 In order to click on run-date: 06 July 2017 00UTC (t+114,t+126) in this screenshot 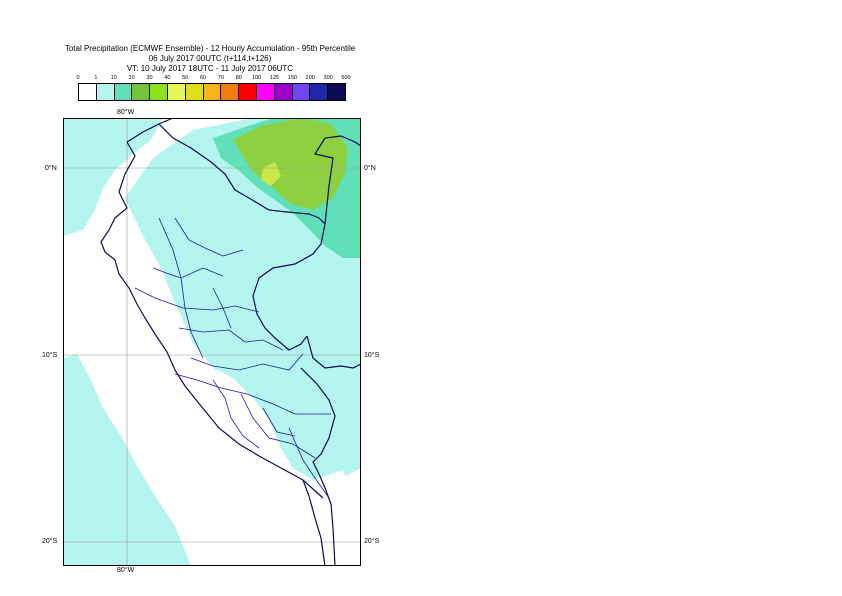, I will do `click(210, 58)`.